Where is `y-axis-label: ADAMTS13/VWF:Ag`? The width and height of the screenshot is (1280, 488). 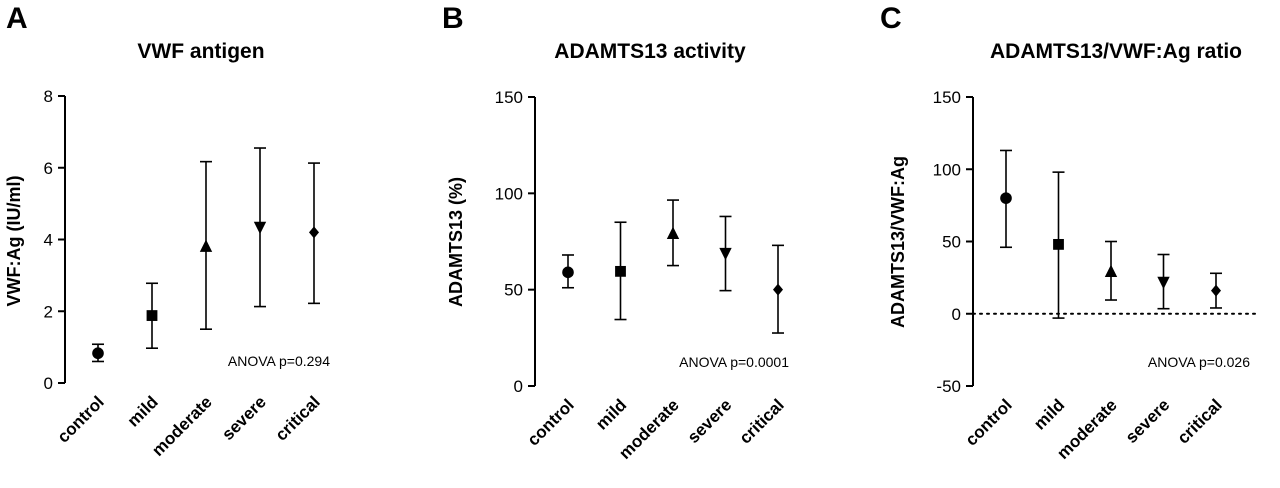 y-axis-label: ADAMTS13/VWF:Ag is located at coordinates (898, 242).